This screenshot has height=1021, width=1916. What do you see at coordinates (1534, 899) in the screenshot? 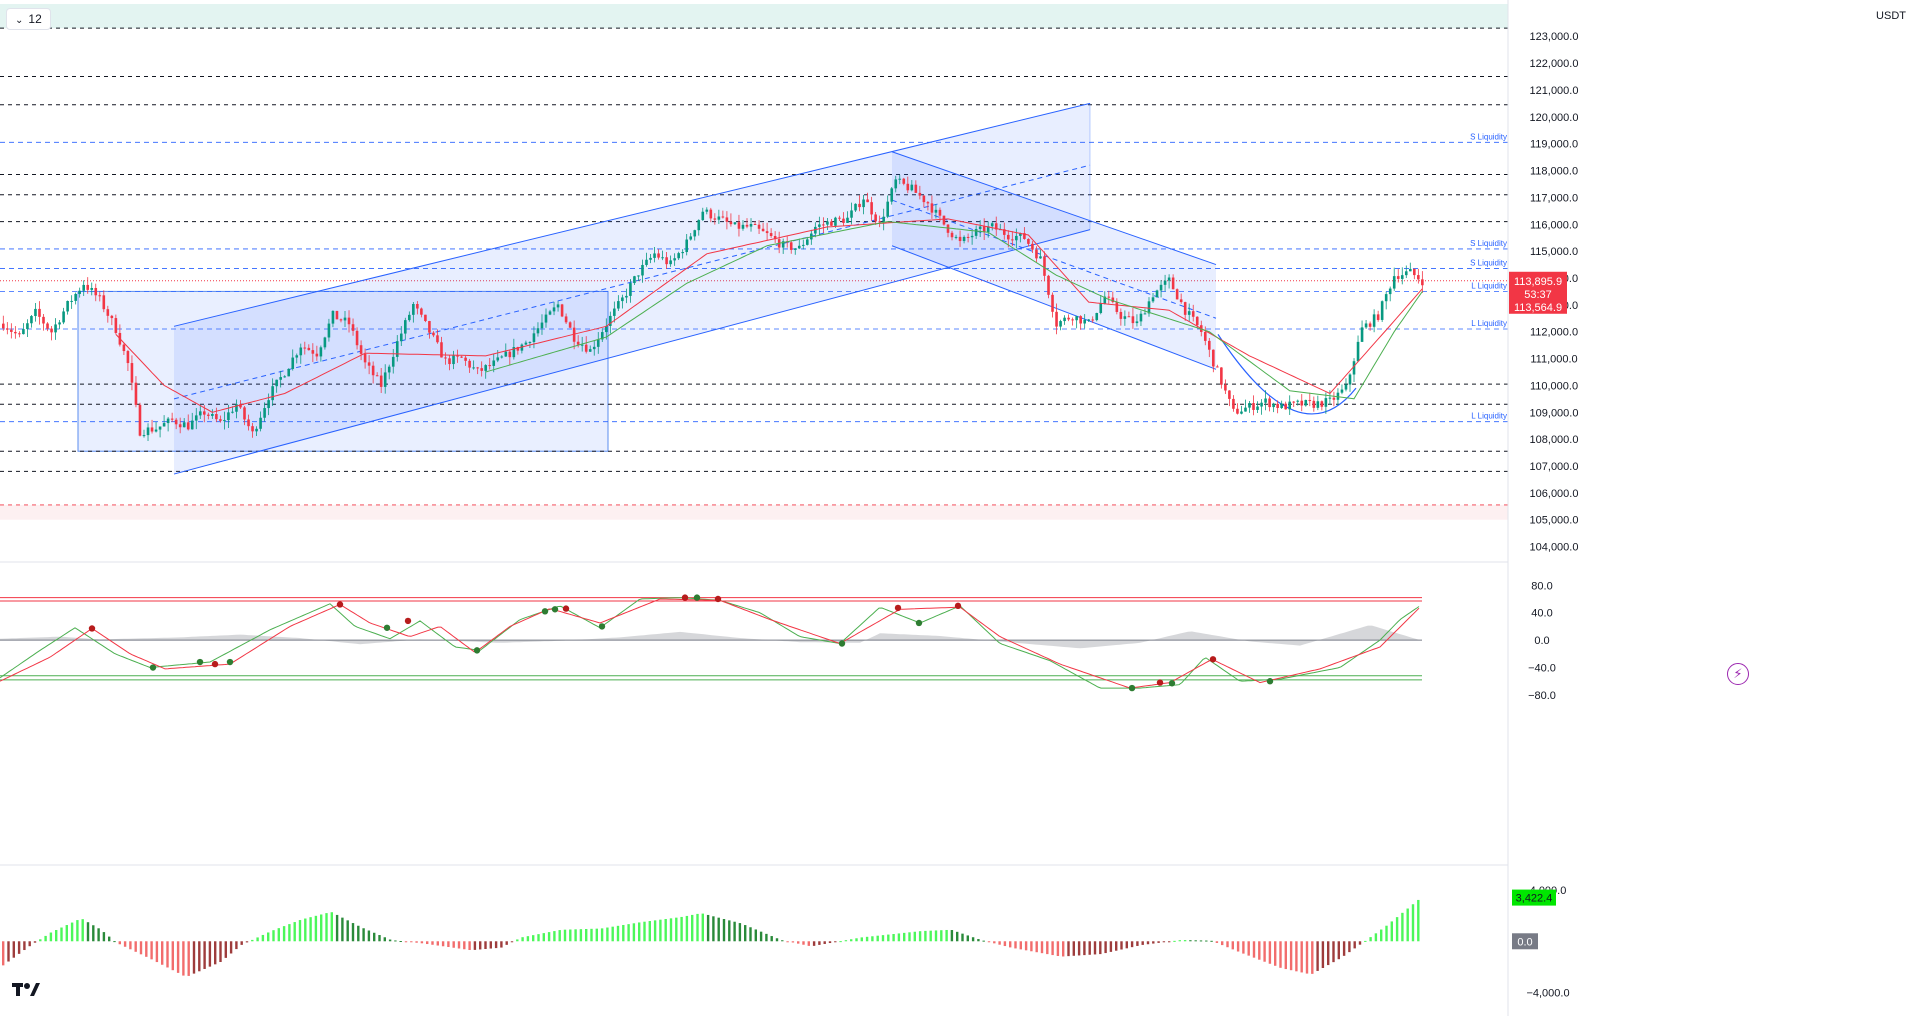
I see `macd-last-value: 3,422.4` at bounding box center [1534, 899].